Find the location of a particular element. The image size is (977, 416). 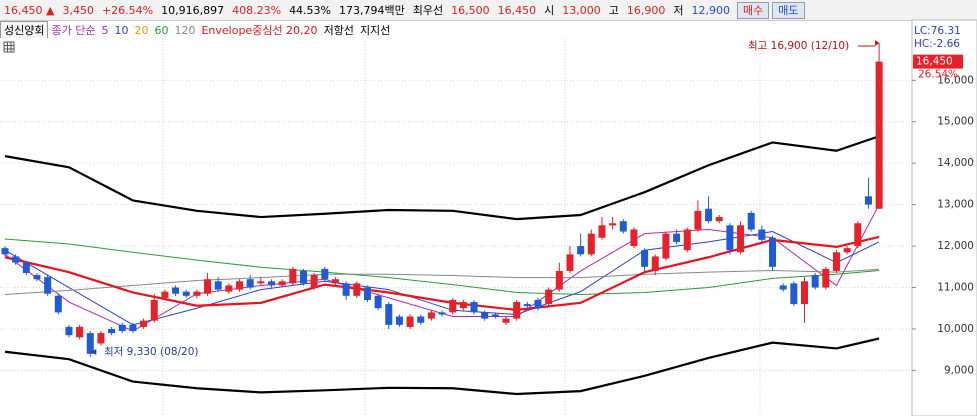

legend-entry: 60 is located at coordinates (161, 30).